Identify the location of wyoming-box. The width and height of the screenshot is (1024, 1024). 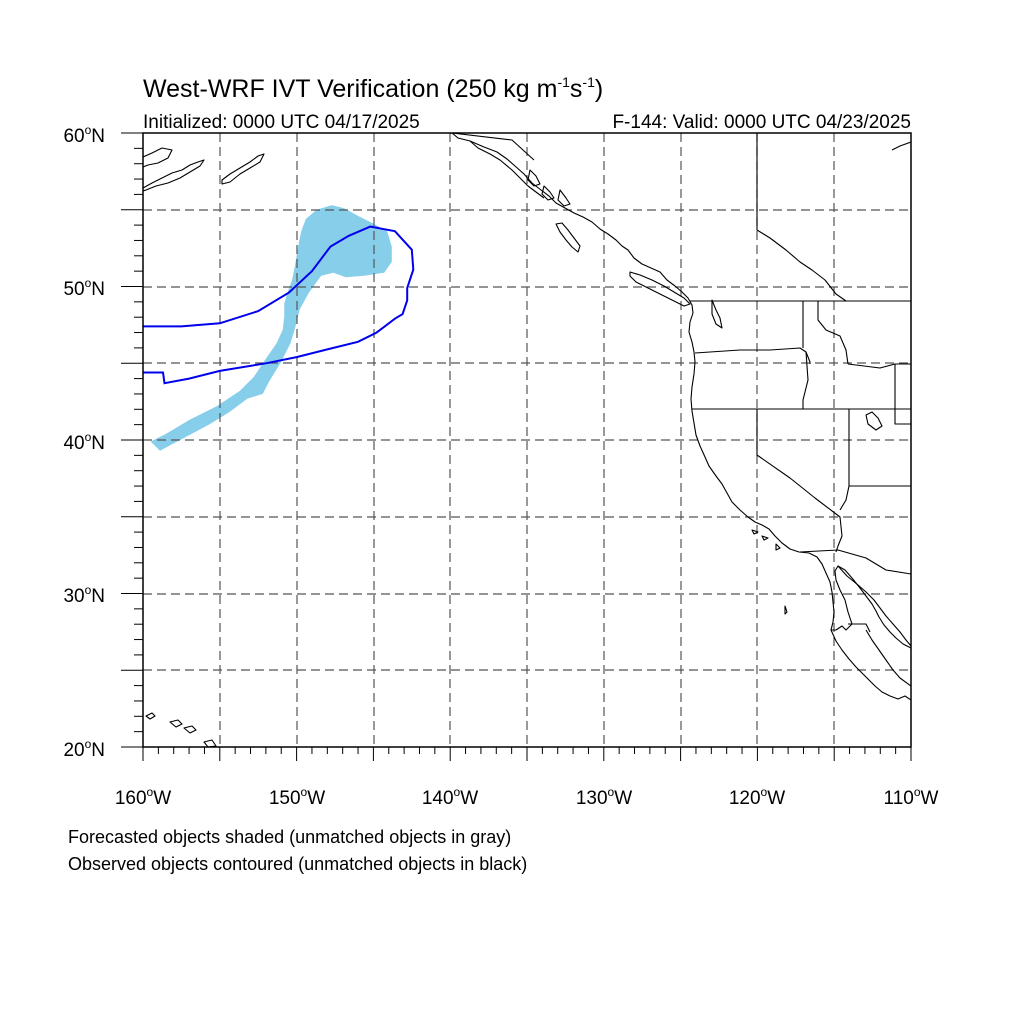
(902, 394).